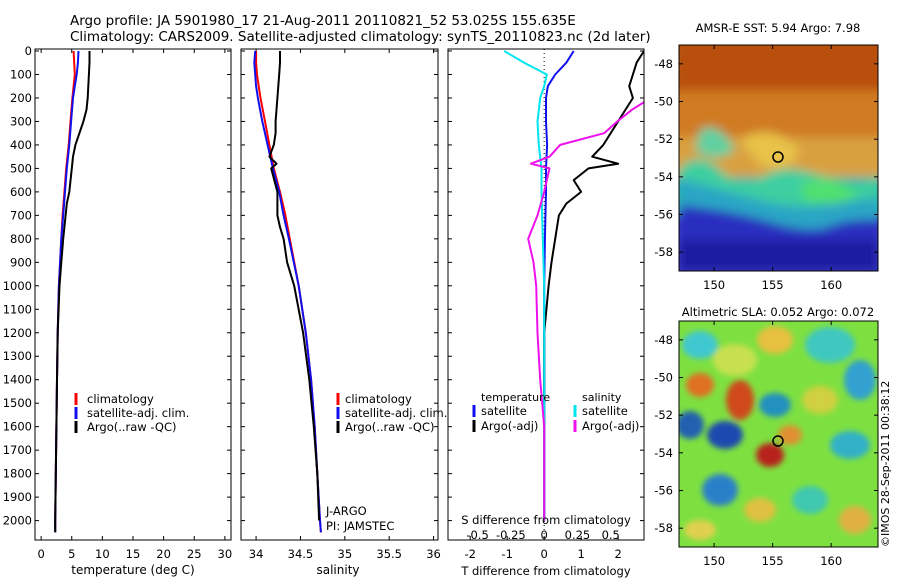  Describe the element at coordinates (133, 554) in the screenshot. I see `temperature-x-tick-label: 15` at that location.